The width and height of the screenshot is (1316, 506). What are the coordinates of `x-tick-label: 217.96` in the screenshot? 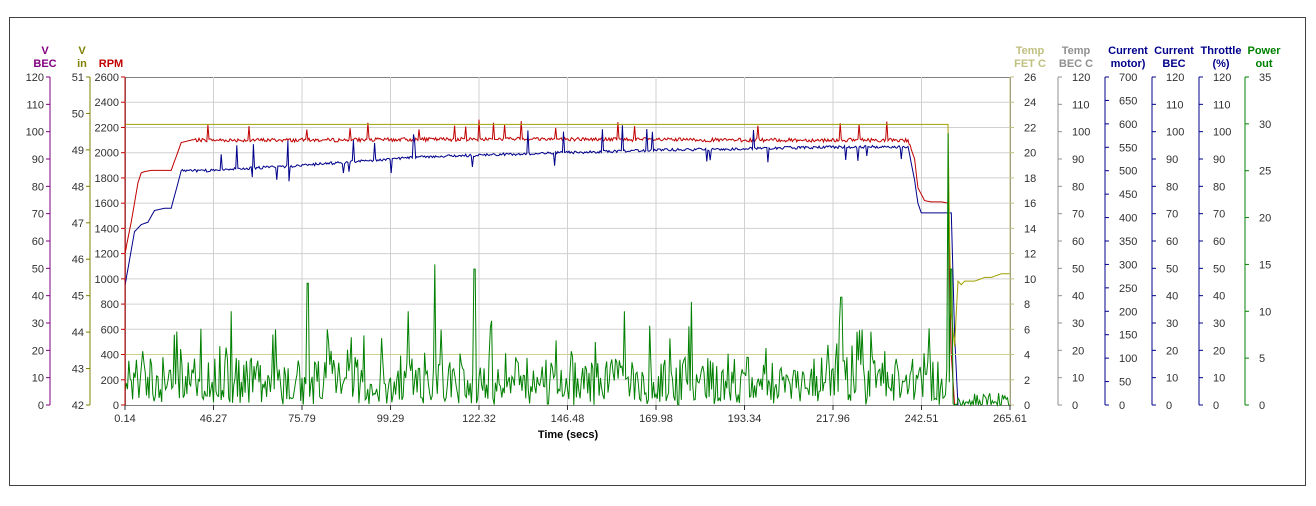 It's located at (833, 419).